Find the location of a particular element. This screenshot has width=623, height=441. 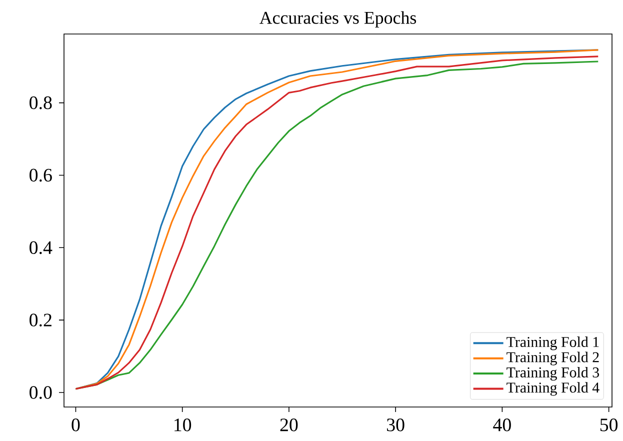

x-tick-label: 50 is located at coordinates (609, 425).